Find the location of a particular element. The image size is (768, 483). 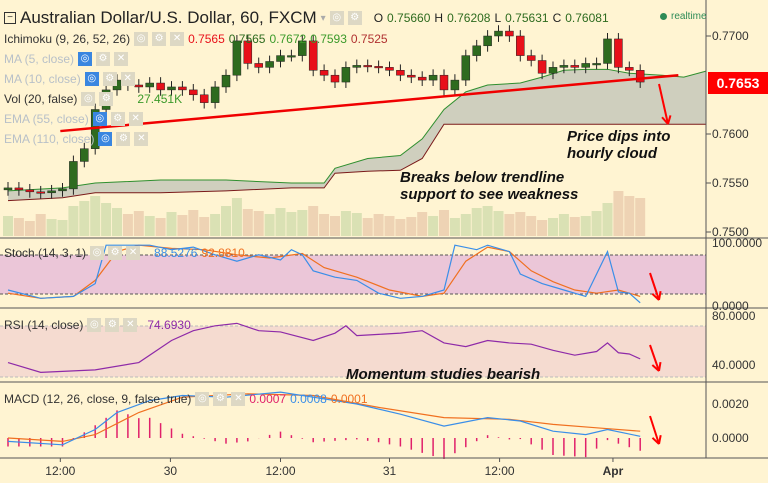

macd-value: 0.0008 is located at coordinates (308, 399).